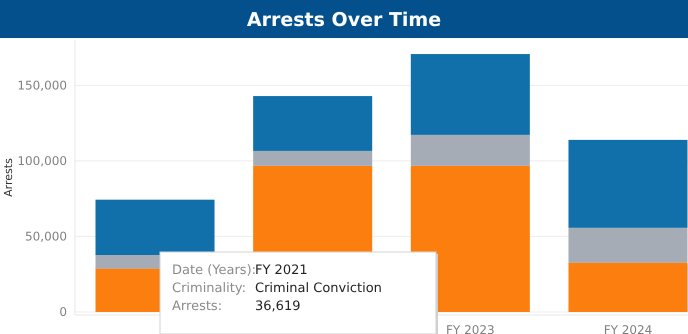 This screenshot has height=334, width=688. Describe the element at coordinates (214, 270) in the screenshot. I see `annotation: Date (Years):` at that location.